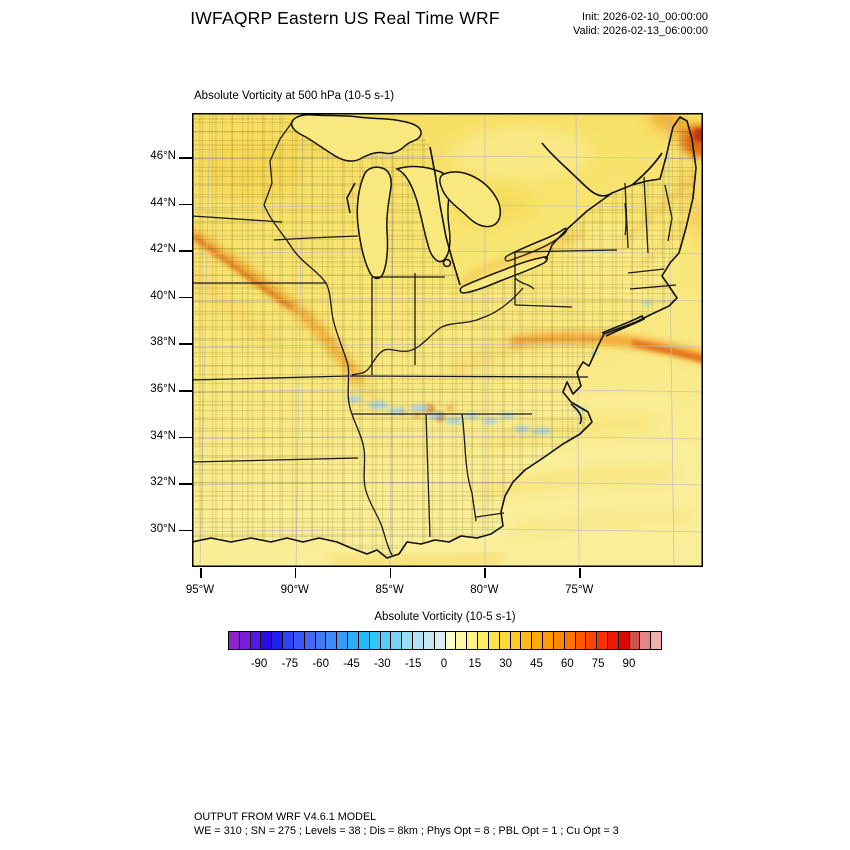 This screenshot has height=850, width=850. Describe the element at coordinates (259, 664) in the screenshot. I see `colorbar-tick-label: -90` at that location.